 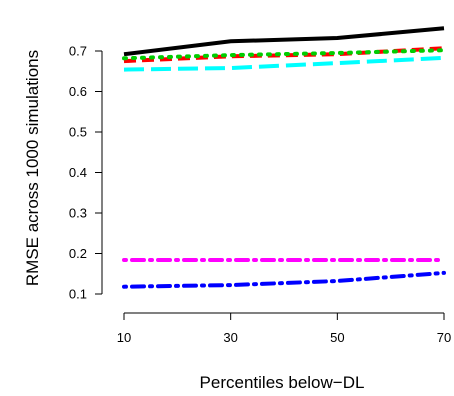 What do you see at coordinates (78, 51) in the screenshot?
I see `y-tick-label: 0.7` at bounding box center [78, 51].